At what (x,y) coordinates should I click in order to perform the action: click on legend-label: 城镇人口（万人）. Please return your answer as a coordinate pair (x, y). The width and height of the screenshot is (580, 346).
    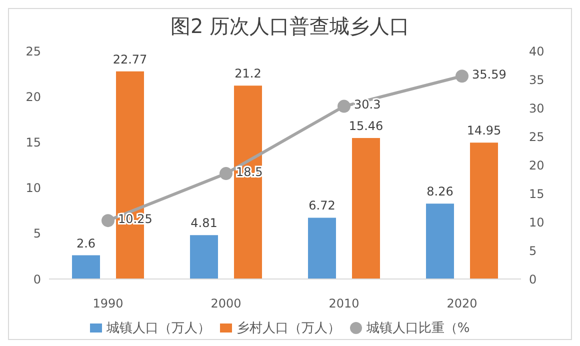
    Looking at the image, I should click on (158, 328).